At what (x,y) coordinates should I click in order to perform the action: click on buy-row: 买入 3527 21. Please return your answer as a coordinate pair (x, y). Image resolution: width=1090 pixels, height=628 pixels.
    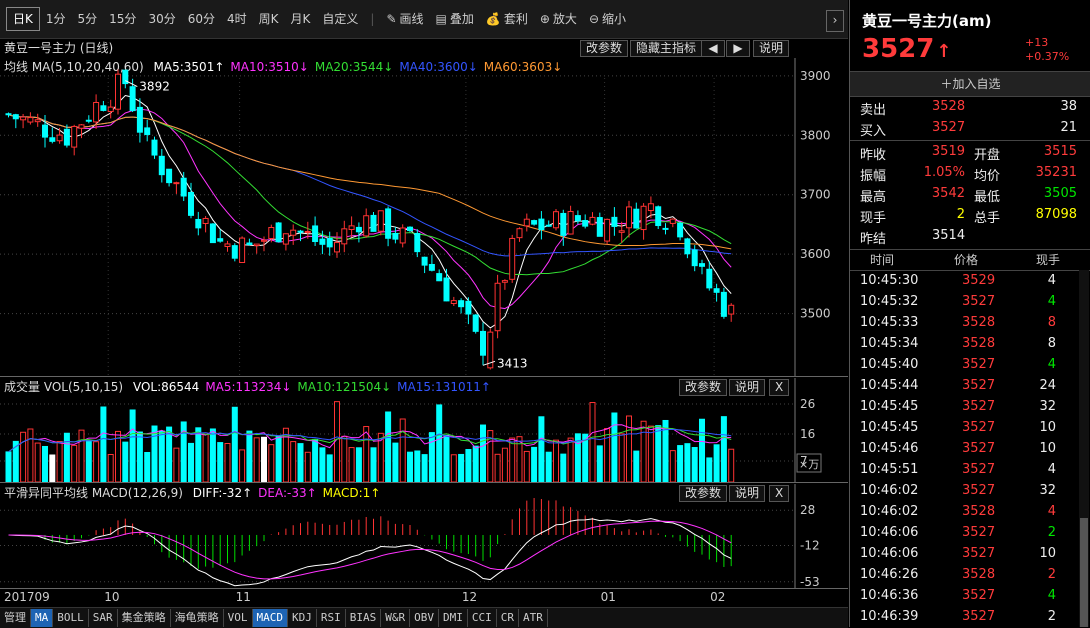
    Looking at the image, I should click on (970, 128).